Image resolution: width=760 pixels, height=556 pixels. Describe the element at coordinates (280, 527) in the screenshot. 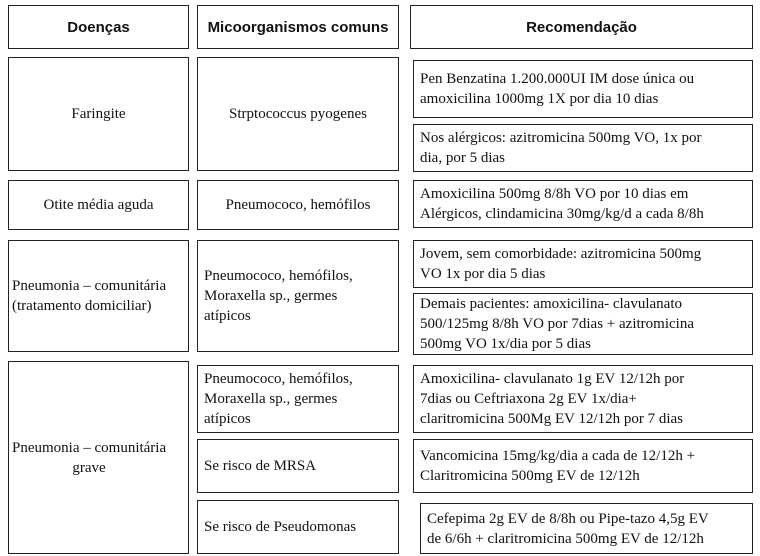

I see `microorganism-label: Se risco de Pseudomonas` at that location.